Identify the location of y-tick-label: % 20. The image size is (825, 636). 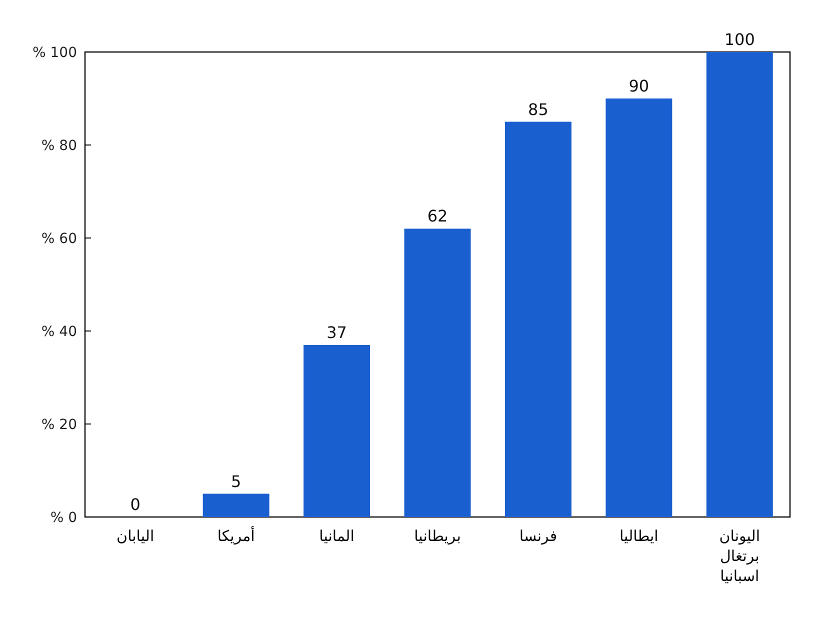
(59, 425).